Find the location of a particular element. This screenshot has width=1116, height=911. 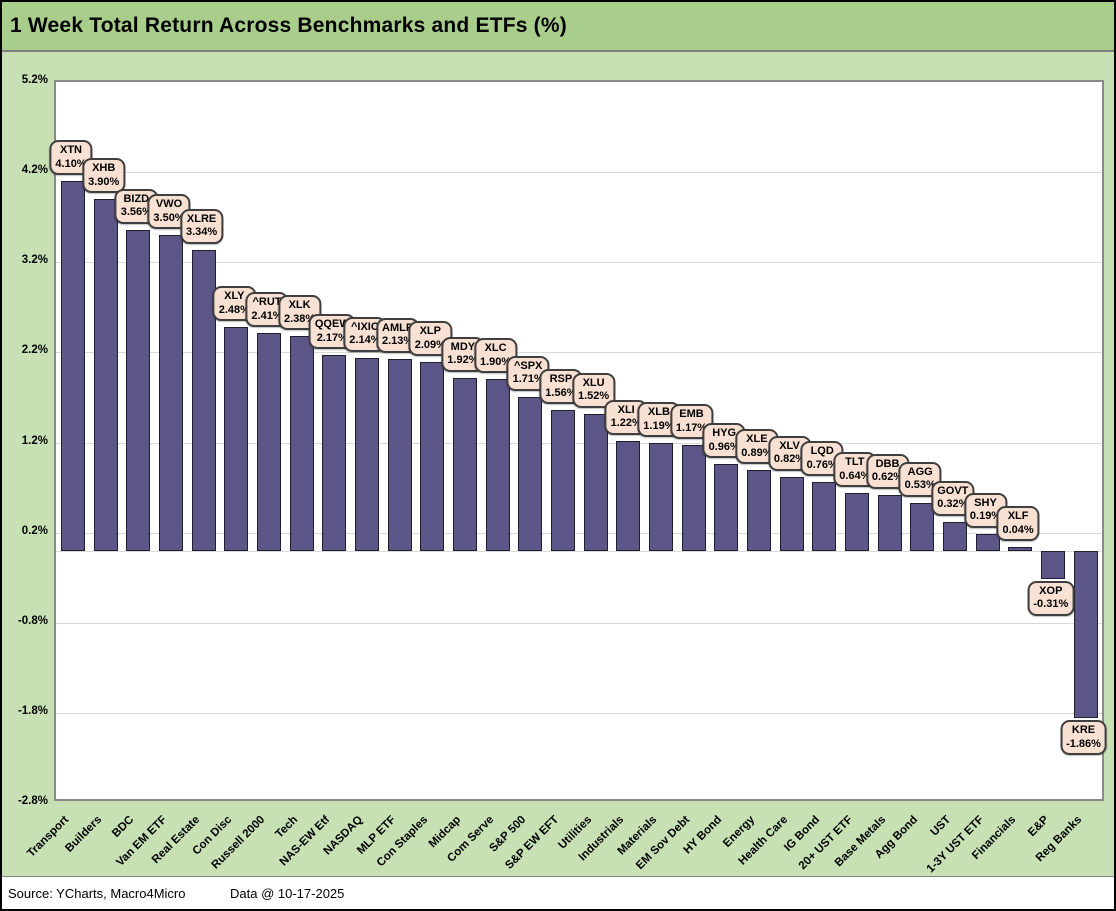

callout-ticker: ^IXIC is located at coordinates (364, 326).